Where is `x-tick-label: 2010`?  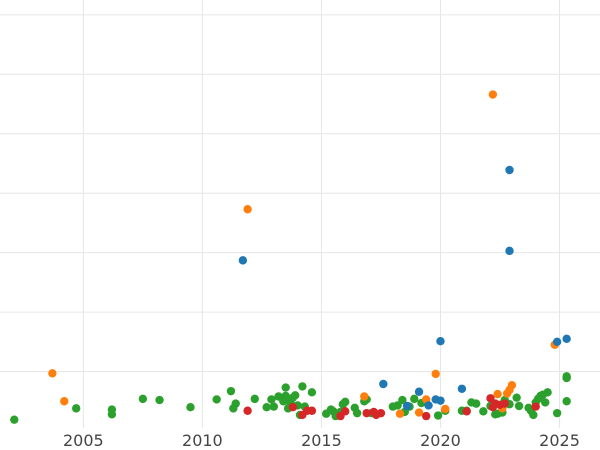
x-tick-label: 2010 is located at coordinates (202, 440).